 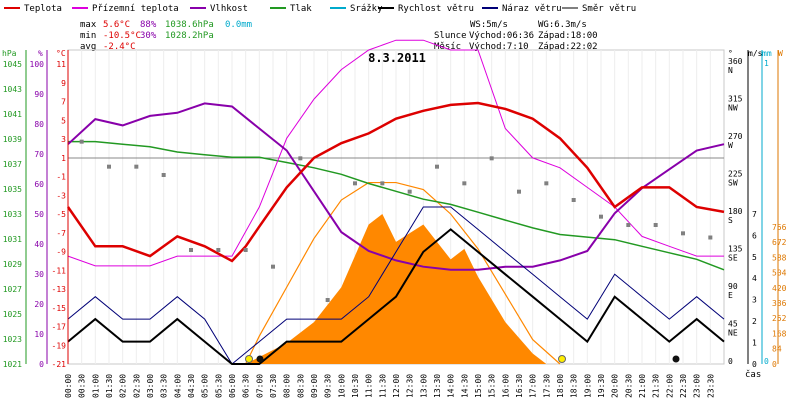 I want to click on temp-axis-tick: -3, so click(x=61, y=195).